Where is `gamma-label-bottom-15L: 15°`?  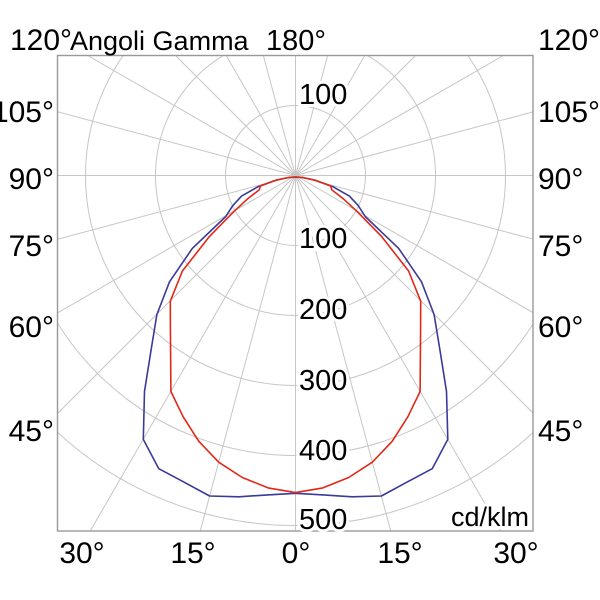 gamma-label-bottom-15L: 15° is located at coordinates (192, 553).